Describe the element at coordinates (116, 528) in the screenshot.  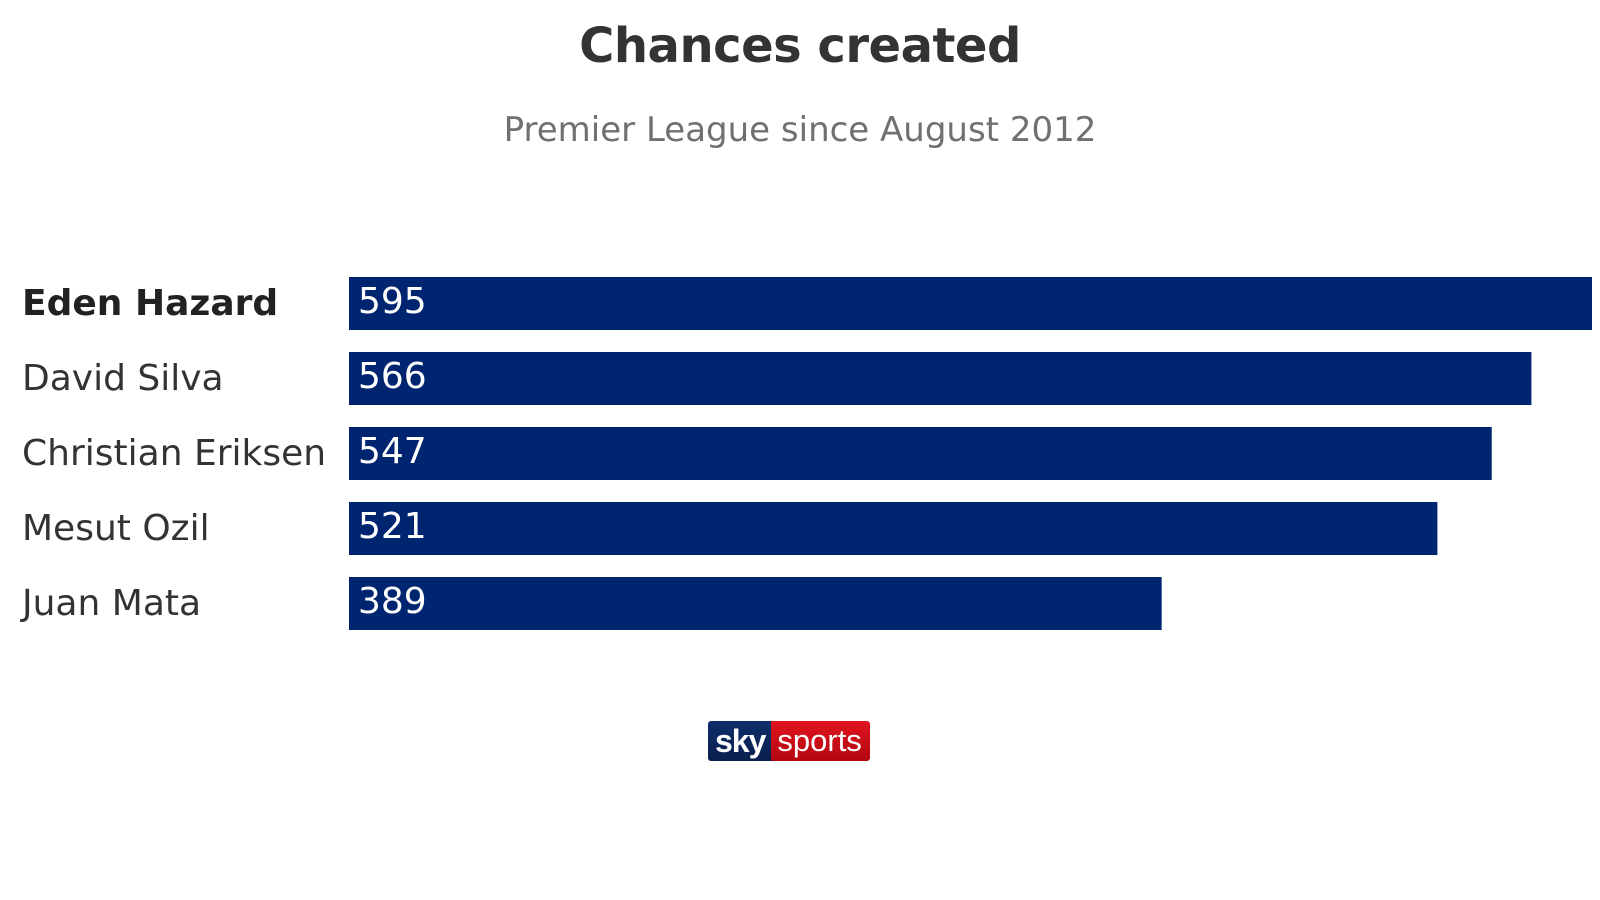
I see `category-label: Mesut Ozil` at that location.